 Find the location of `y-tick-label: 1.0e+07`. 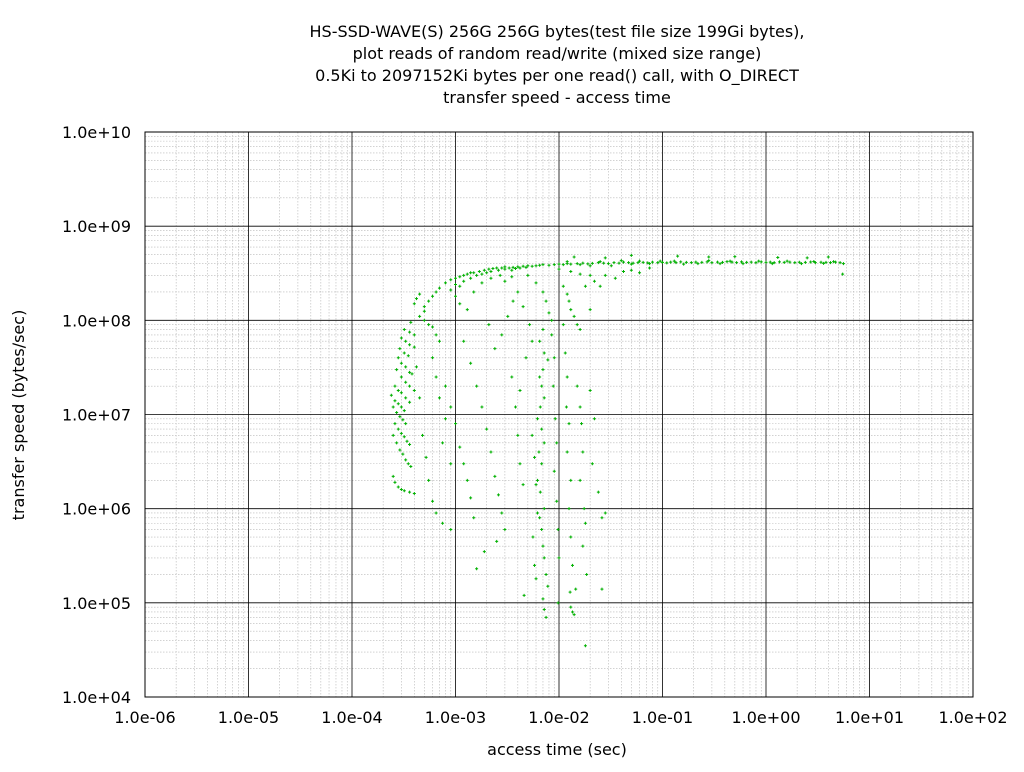

y-tick-label: 1.0e+07 is located at coordinates (96, 415).